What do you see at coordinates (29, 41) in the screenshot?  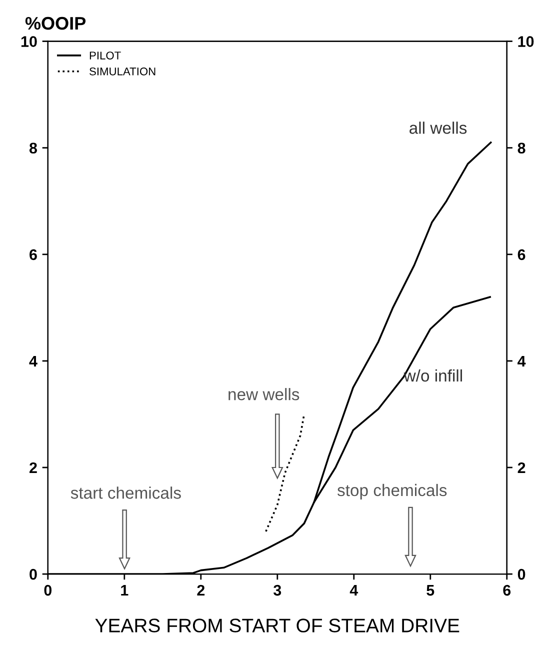 I see `y-tick-label: 10` at bounding box center [29, 41].